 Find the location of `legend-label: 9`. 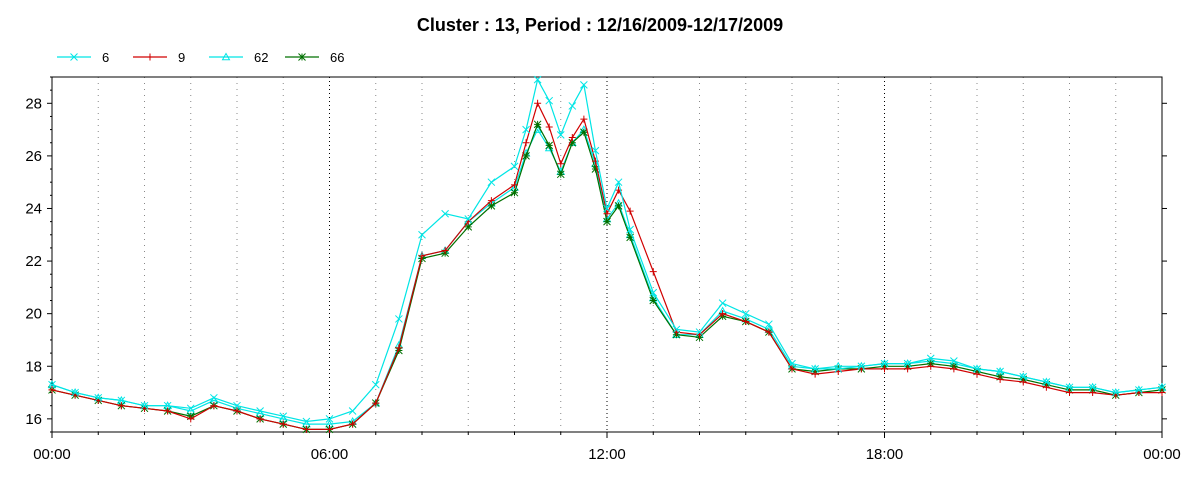

legend-label: 9 is located at coordinates (181, 57).